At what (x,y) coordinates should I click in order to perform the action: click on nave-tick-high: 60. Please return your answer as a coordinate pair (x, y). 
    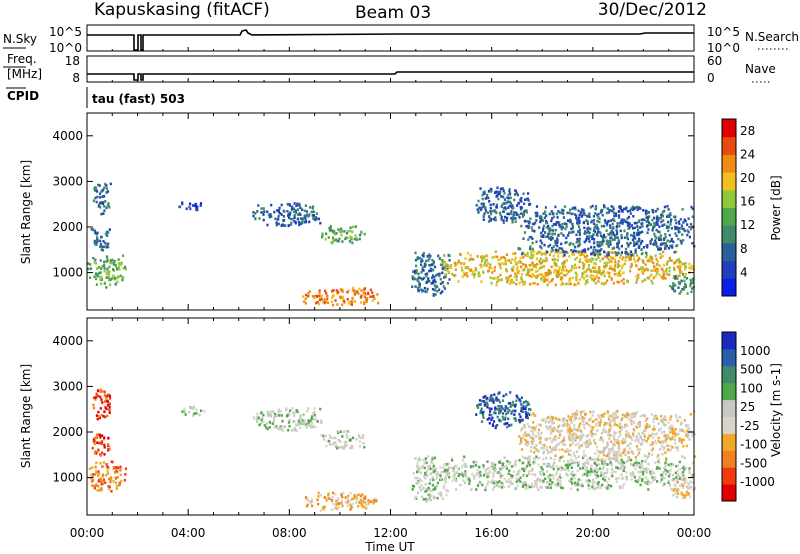
    Looking at the image, I should click on (714, 61).